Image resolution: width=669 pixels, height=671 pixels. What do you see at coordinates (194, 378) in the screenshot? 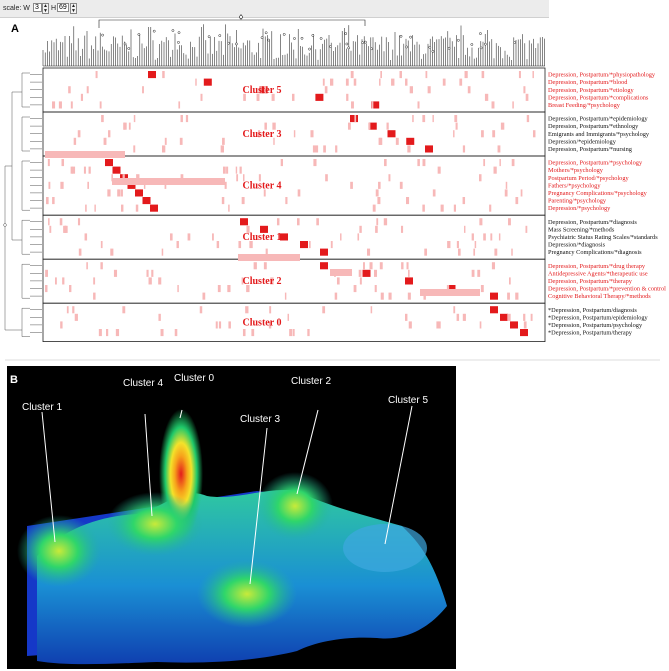
I see `peak-label-cluster-0: Cluster 0` at bounding box center [194, 378].